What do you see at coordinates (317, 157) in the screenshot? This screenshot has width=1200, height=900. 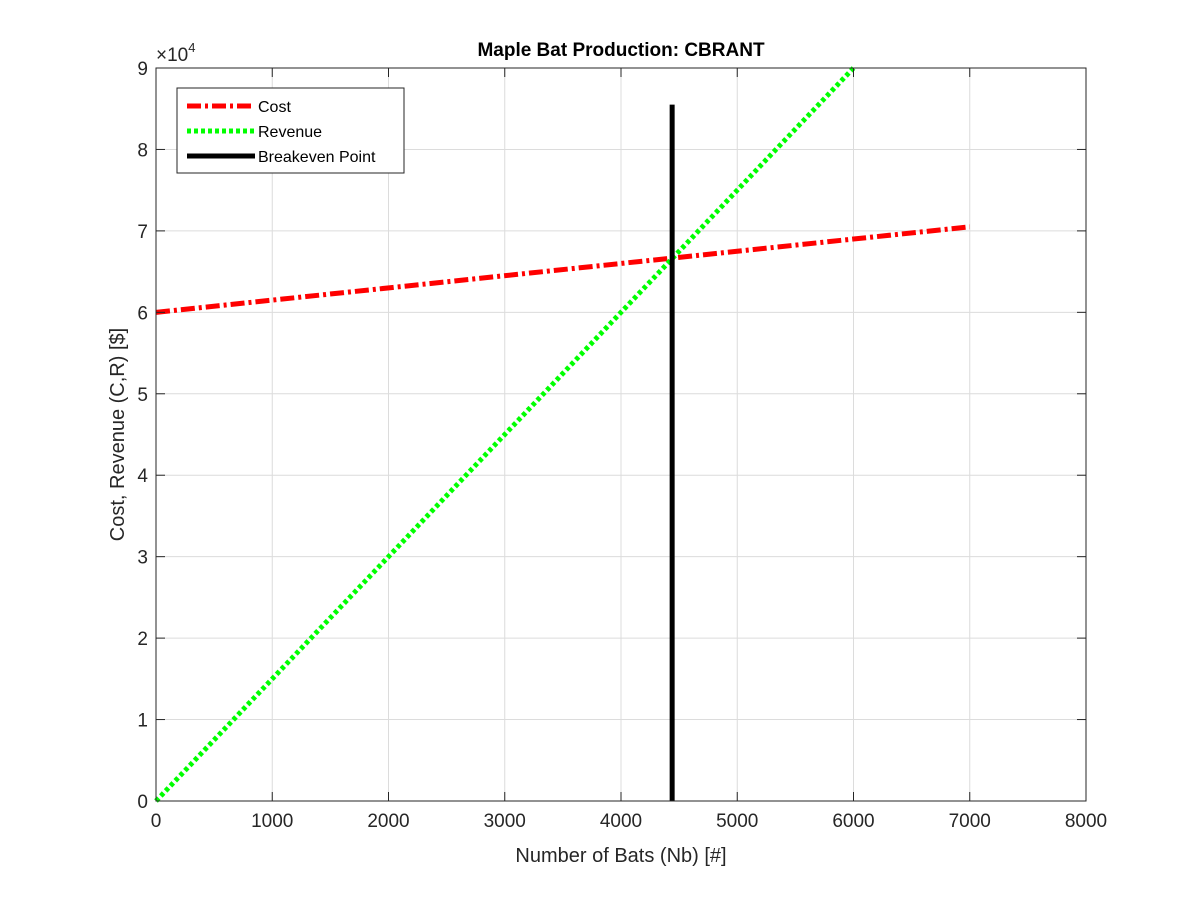 I see `legend-label-breakeven: Breakeven Point` at bounding box center [317, 157].